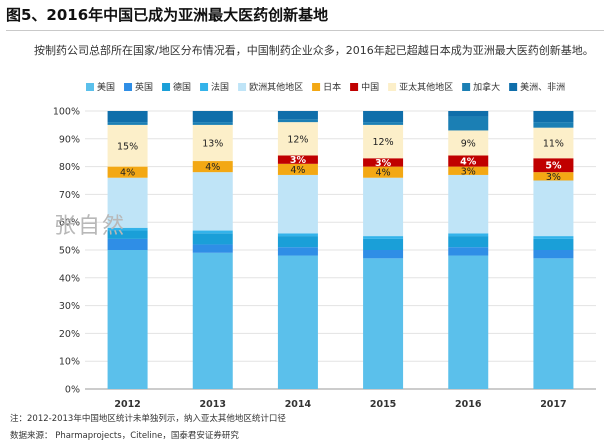  Describe the element at coordinates (182, 87) in the screenshot. I see `legend-label: 德国` at that location.